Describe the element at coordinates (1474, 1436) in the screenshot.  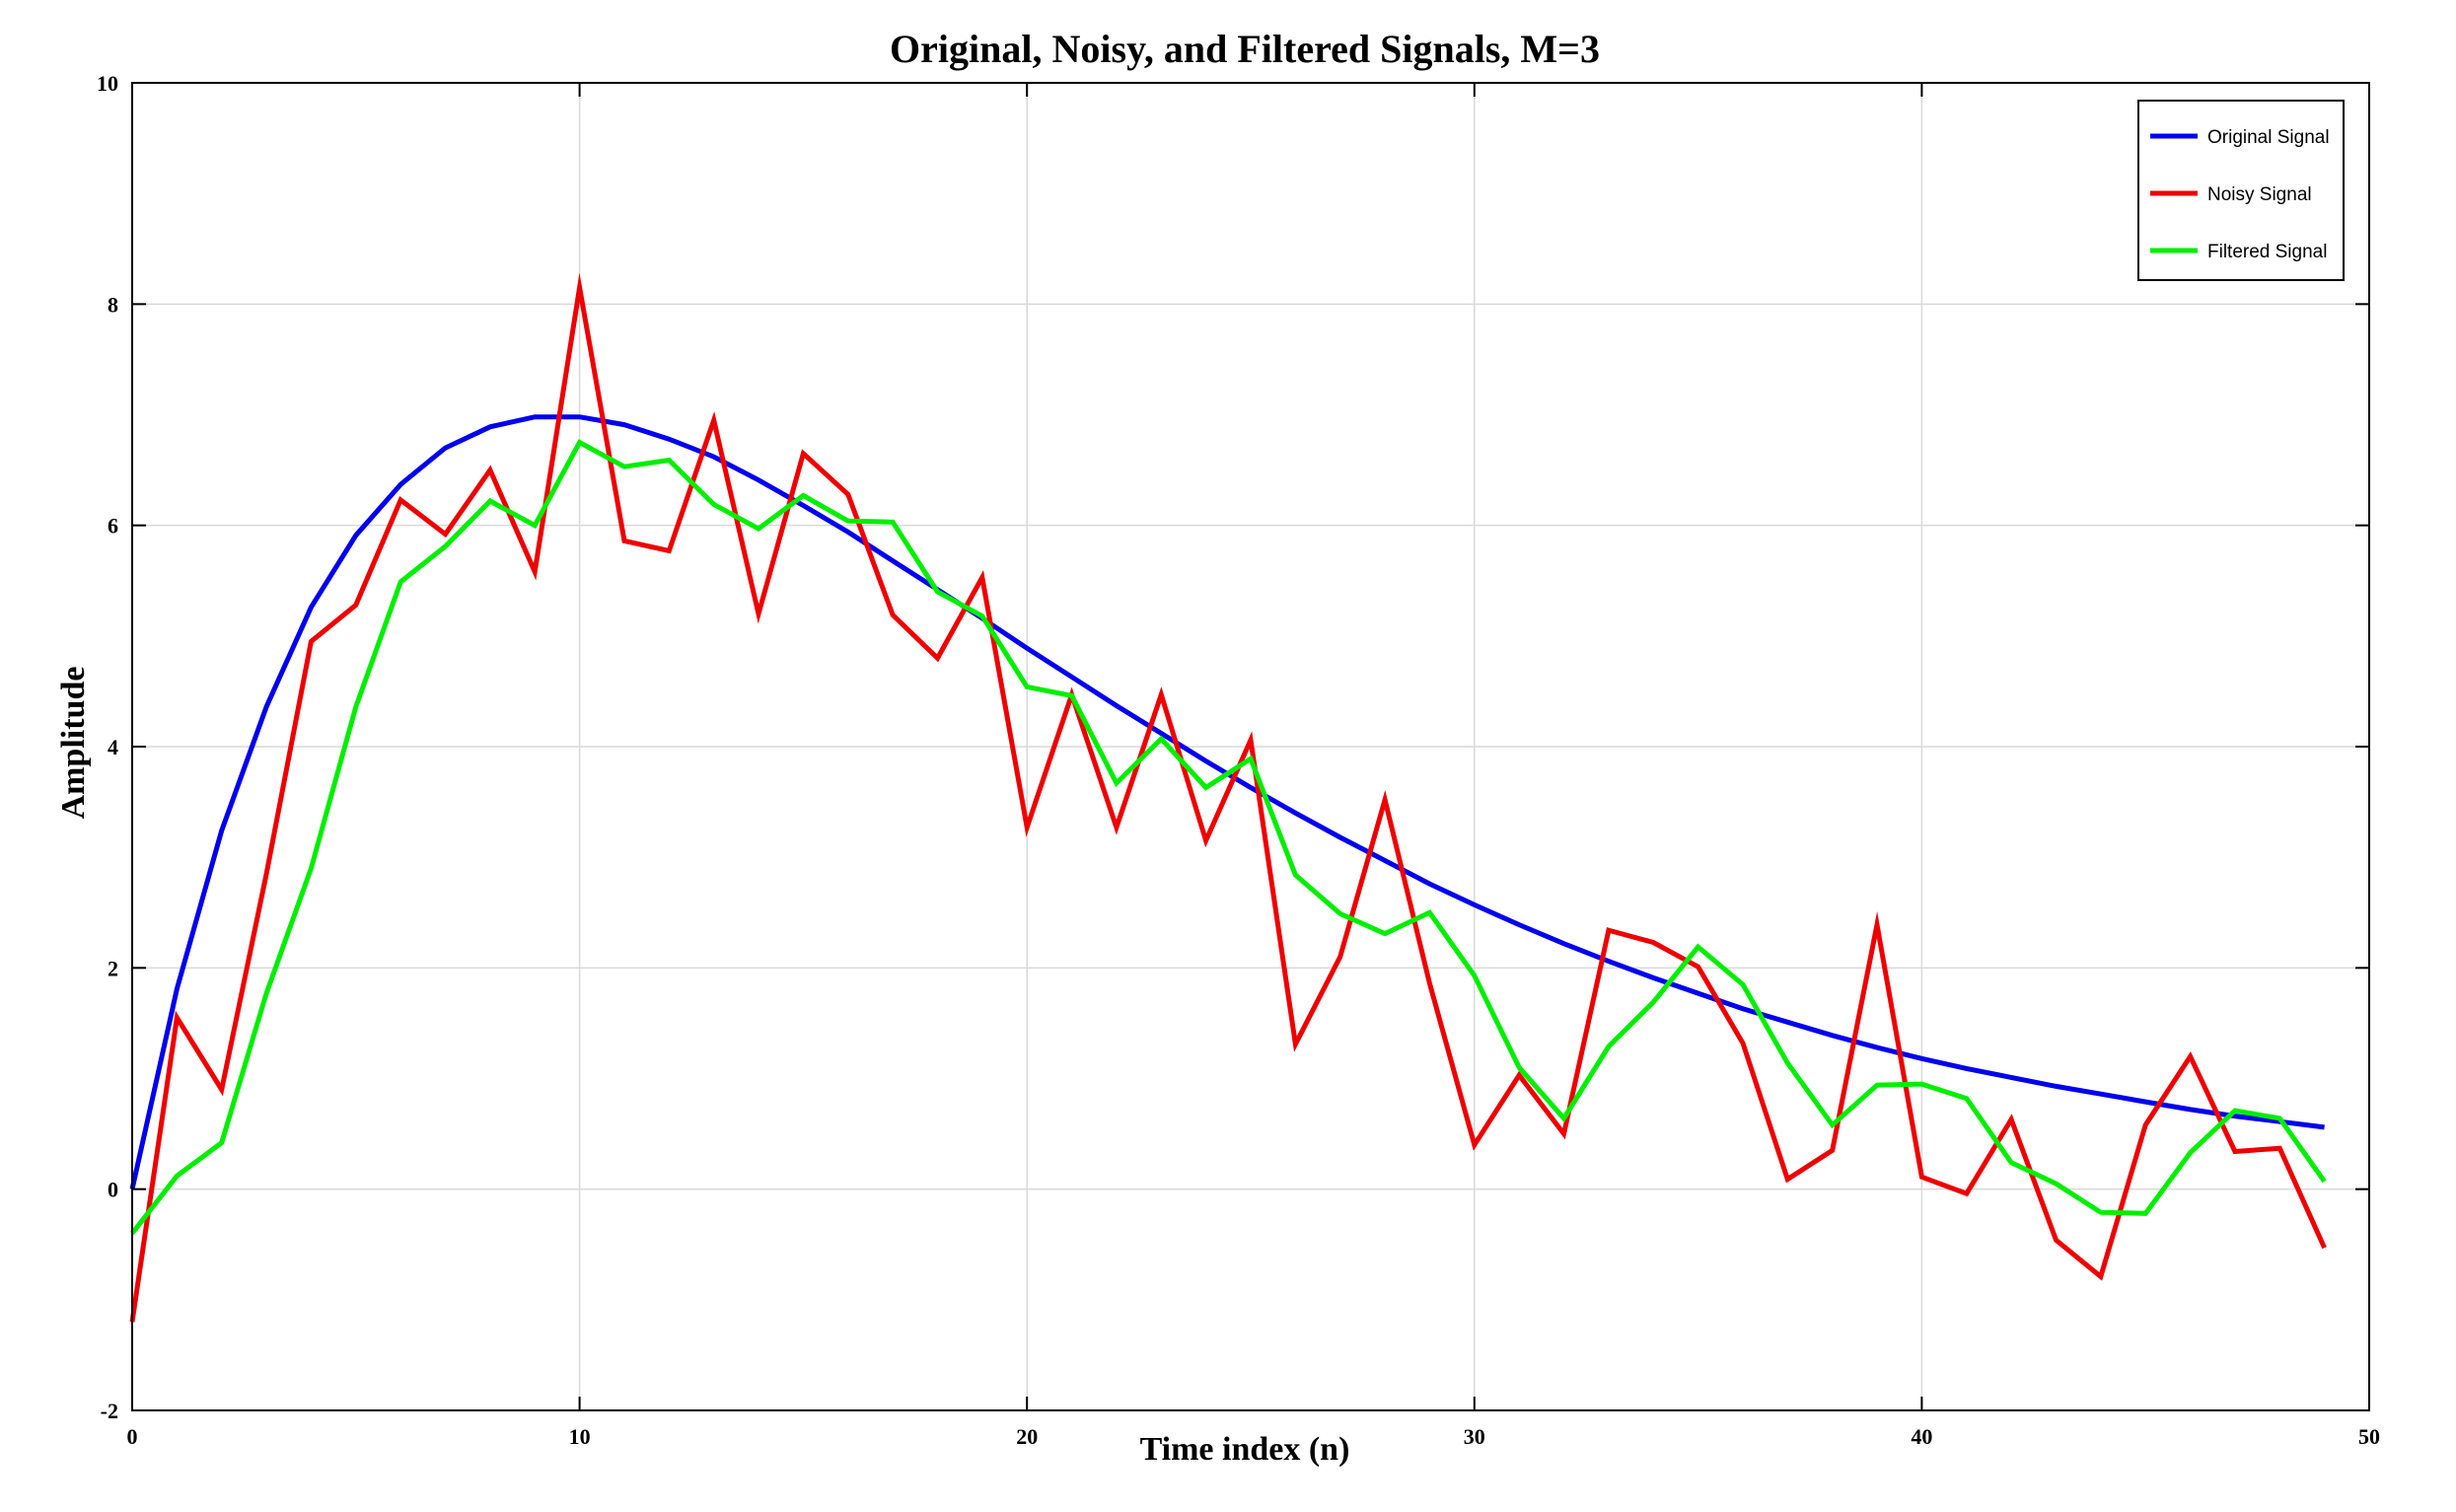
I see `x-tick-label: 30` at that location.